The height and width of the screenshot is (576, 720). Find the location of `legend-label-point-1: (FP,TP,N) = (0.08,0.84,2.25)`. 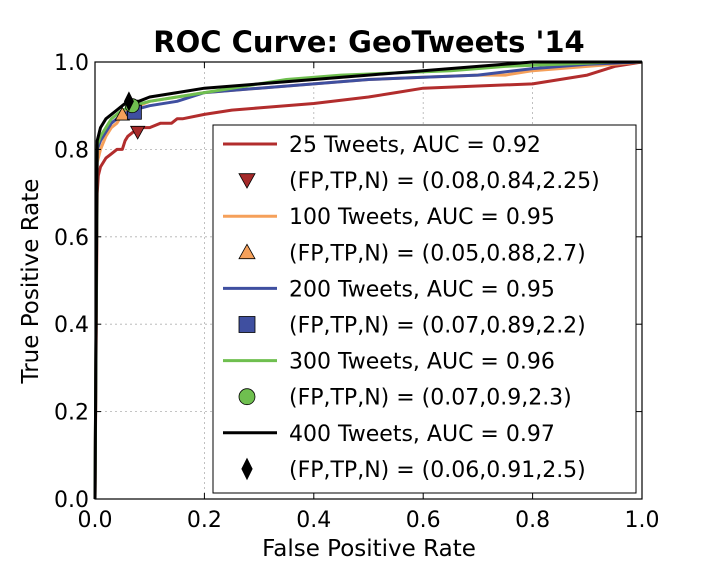

legend-label-point-1: (FP,TP,N) = (0.08,0.84,2.25) is located at coordinates (444, 181).